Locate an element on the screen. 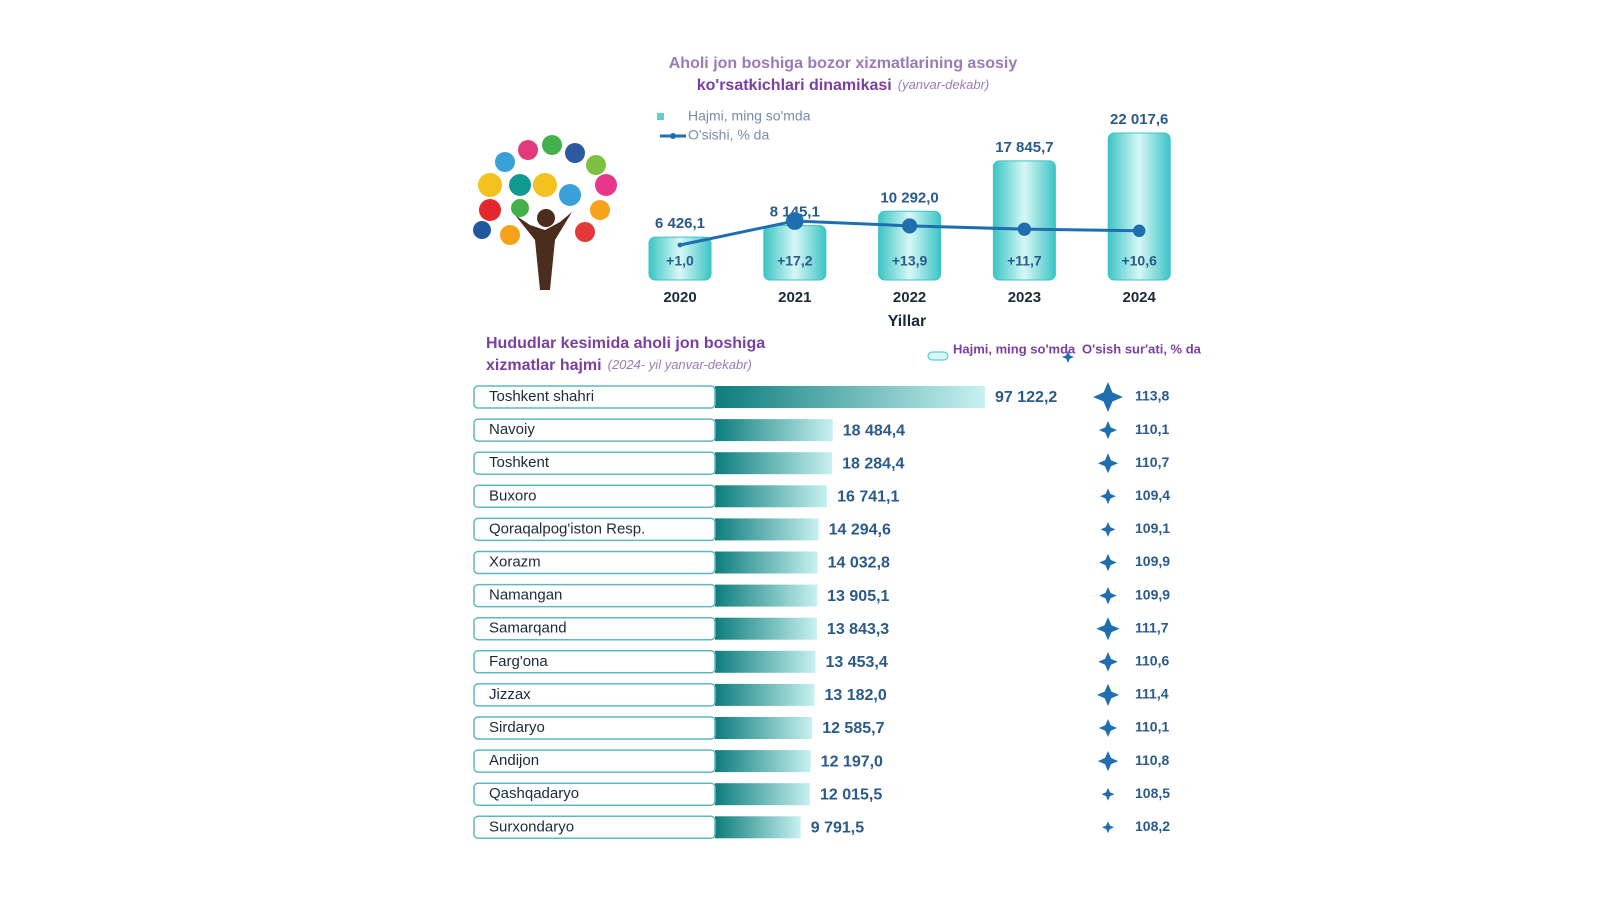 The image size is (1600, 904). value-label: 14 294,6 is located at coordinates (860, 530).